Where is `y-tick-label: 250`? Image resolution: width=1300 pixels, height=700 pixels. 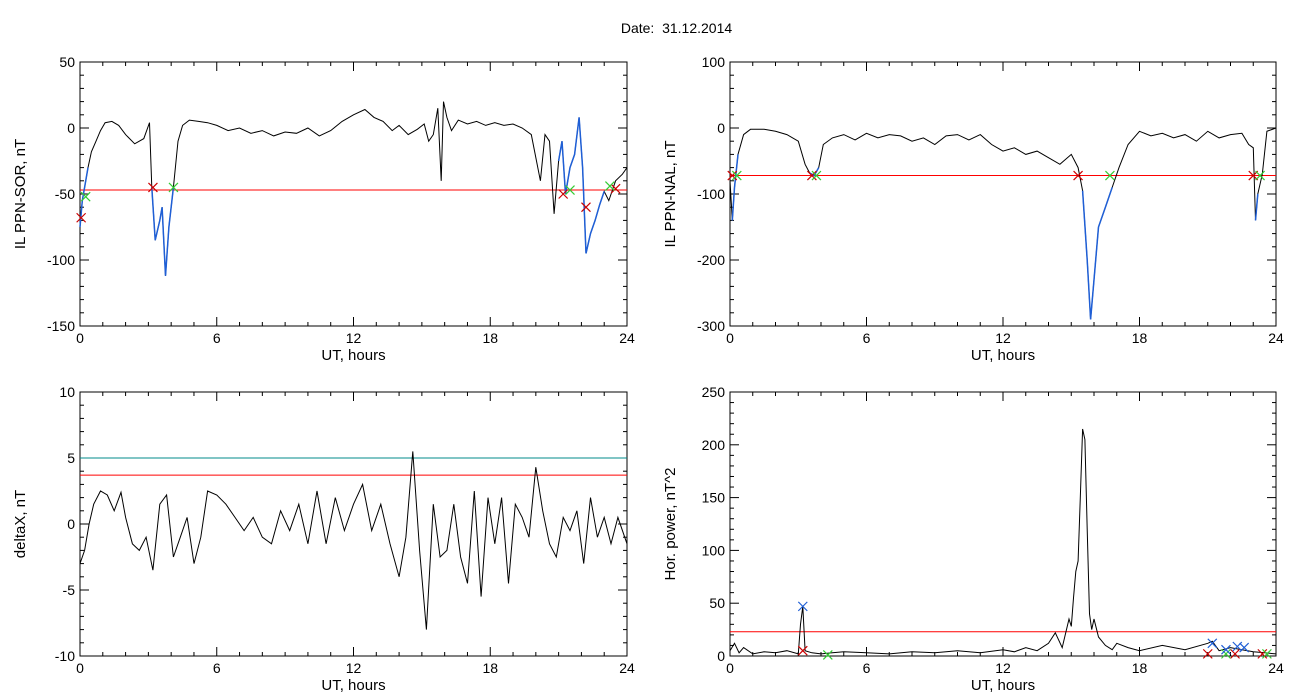
y-tick-label: 250 is located at coordinates (714, 392).